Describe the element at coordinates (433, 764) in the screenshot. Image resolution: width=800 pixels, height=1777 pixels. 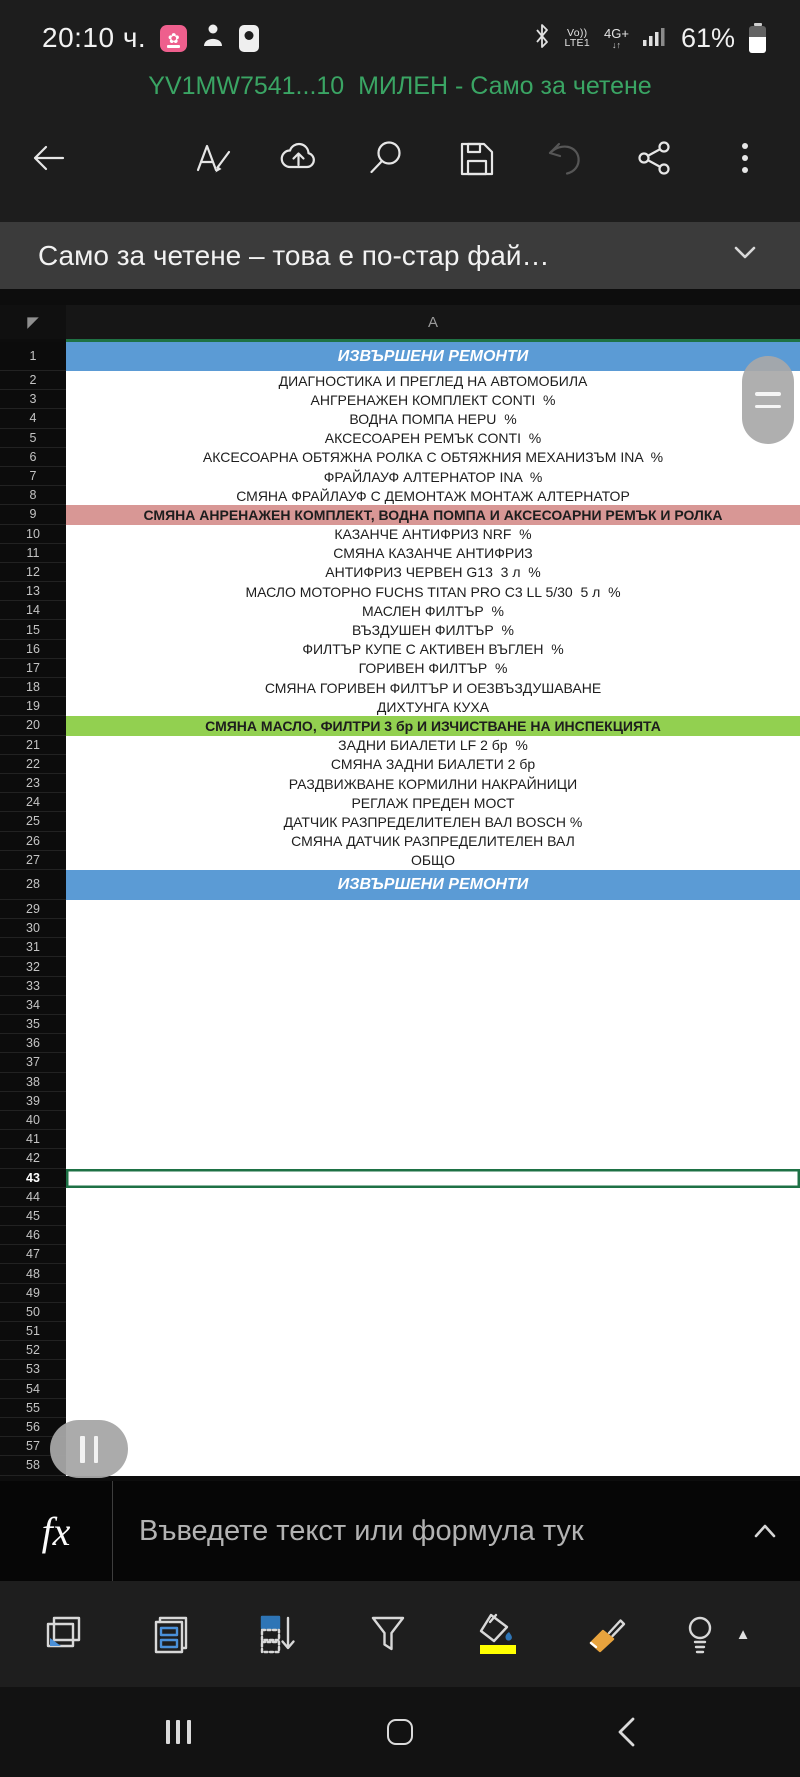
I see `cell-A22: СМЯНА ЗАДНИ БИАЛЕТИ 2 бр` at that location.